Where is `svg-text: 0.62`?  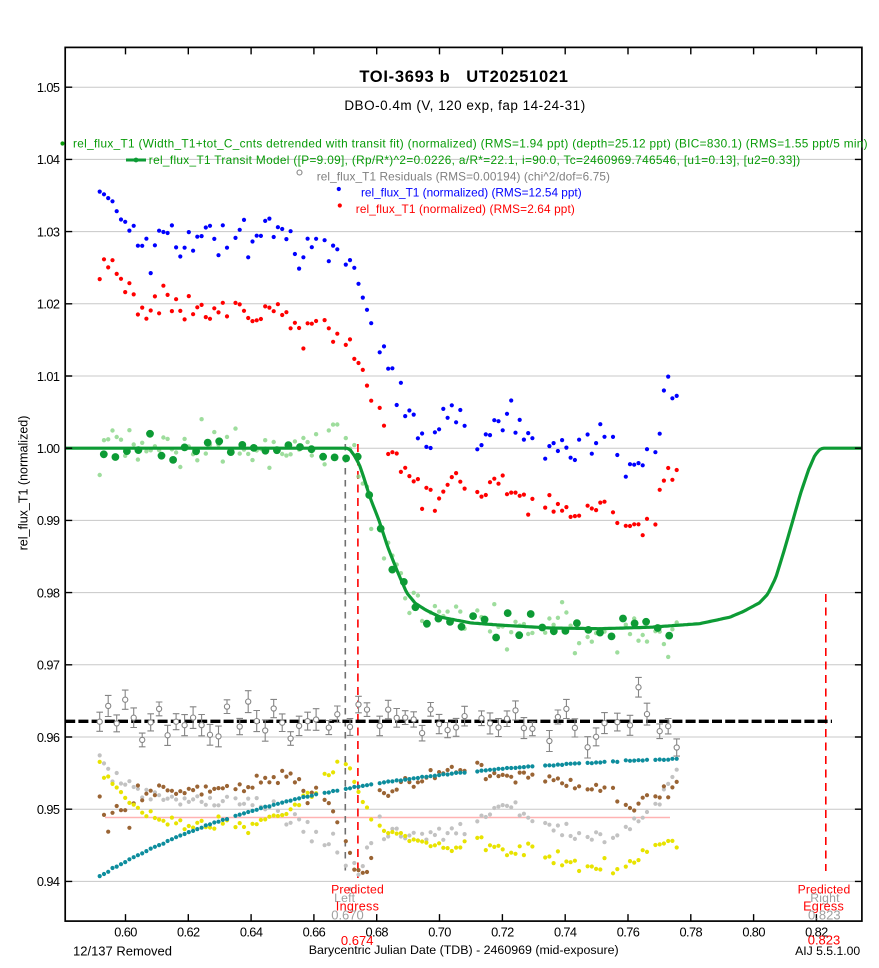 svg-text: 0.62 is located at coordinates (188, 932).